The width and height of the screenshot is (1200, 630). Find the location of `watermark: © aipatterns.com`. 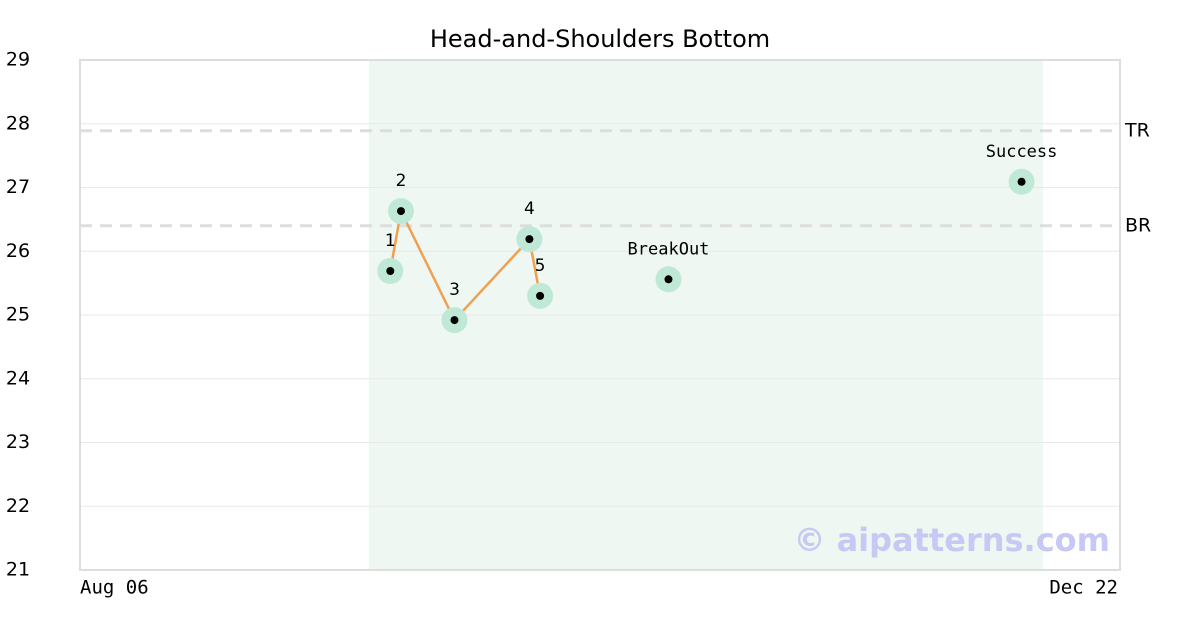

watermark: © aipatterns.com is located at coordinates (951, 540).